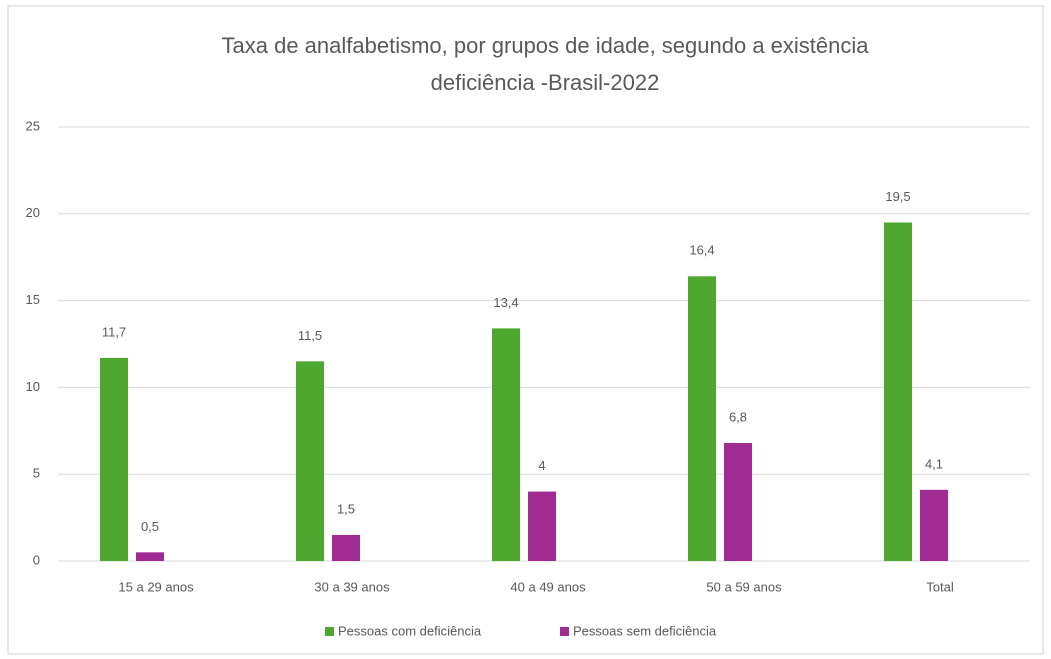  Describe the element at coordinates (940, 586) in the screenshot. I see `x-tick-label: Total` at that location.